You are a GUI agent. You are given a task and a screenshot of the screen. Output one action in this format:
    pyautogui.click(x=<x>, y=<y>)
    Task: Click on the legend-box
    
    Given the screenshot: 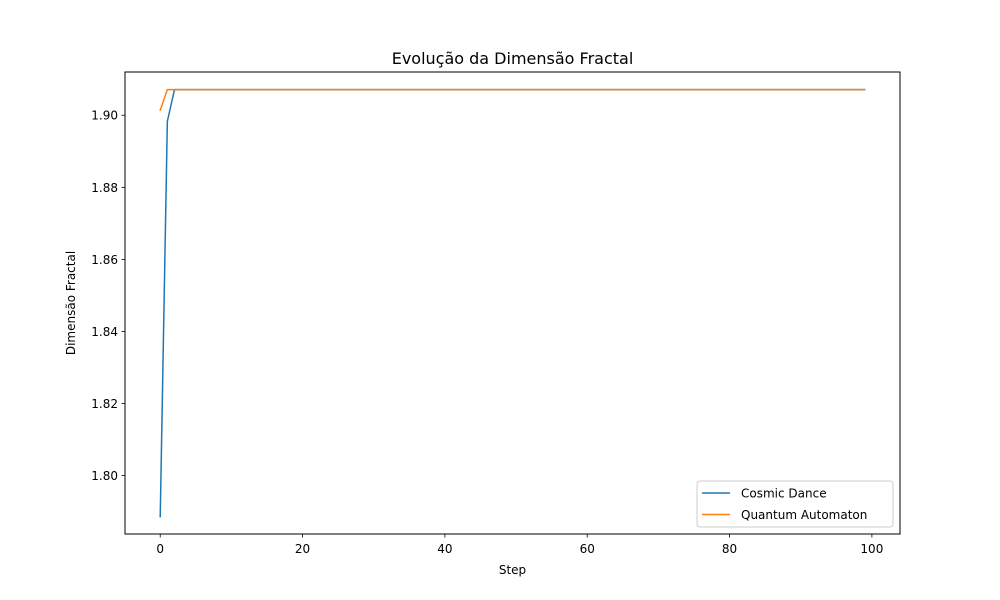 What is the action you would take?
    pyautogui.click(x=795, y=504)
    